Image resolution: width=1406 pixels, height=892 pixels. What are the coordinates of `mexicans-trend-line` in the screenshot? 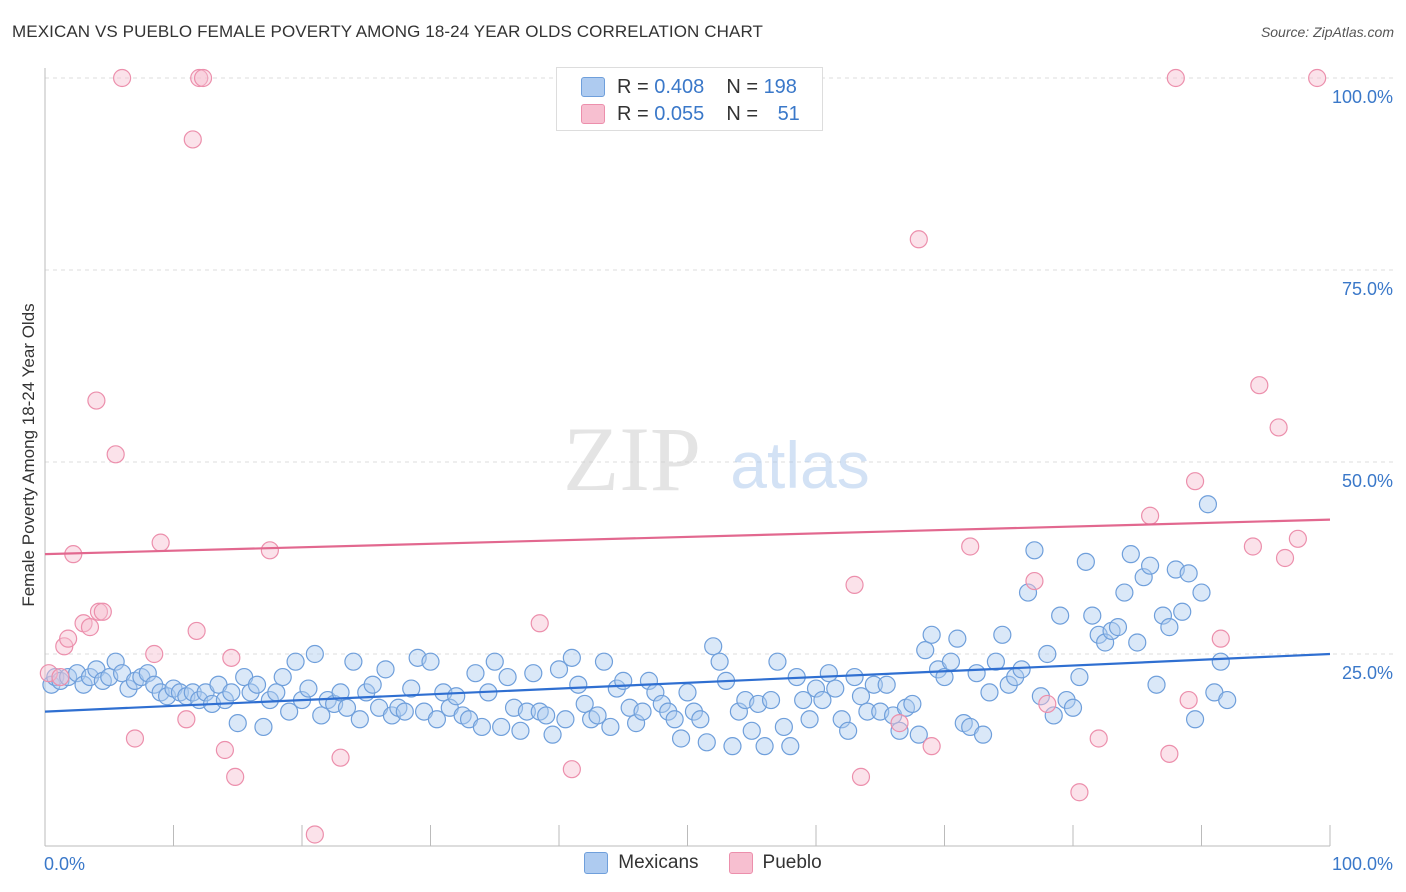 It's located at (687, 682).